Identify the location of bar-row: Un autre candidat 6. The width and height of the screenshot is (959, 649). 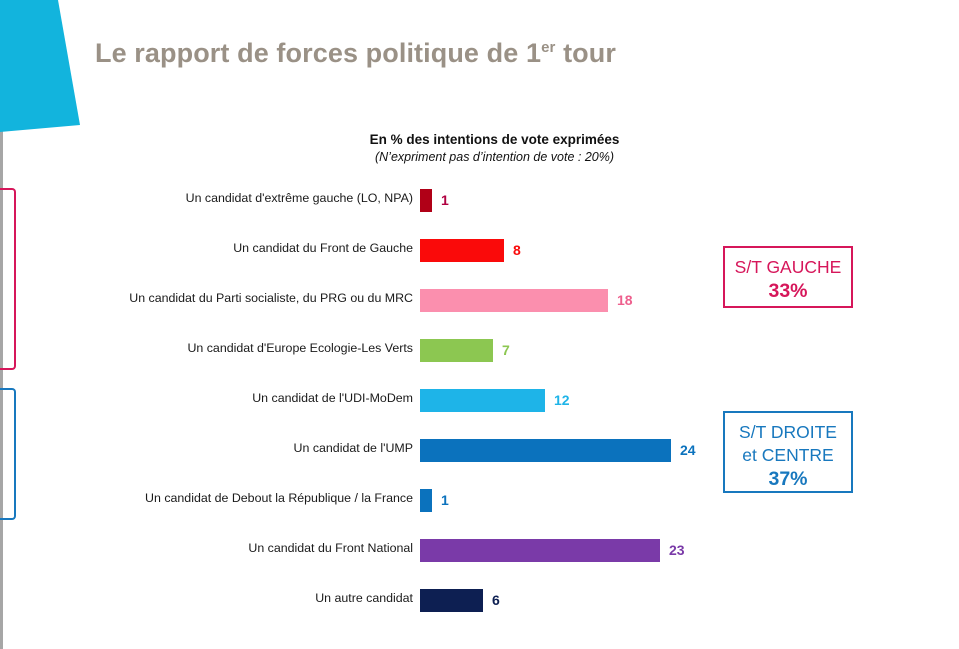
(479, 611).